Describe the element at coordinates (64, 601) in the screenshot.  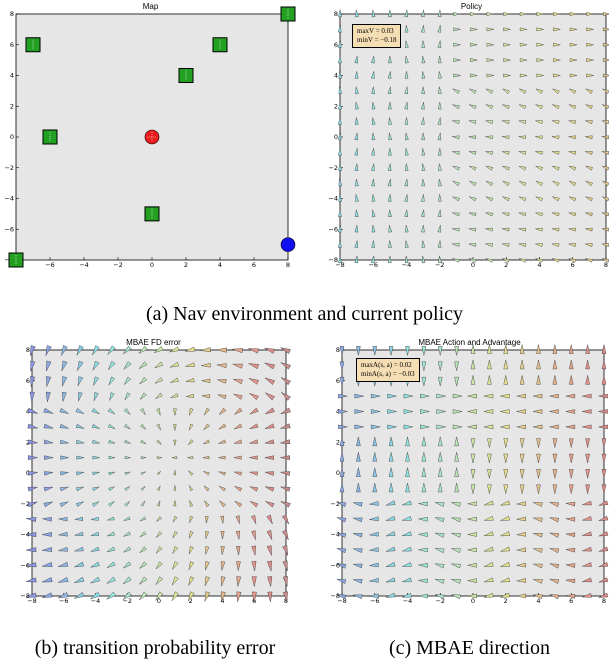
I see `fd-error-xtick-label: −6` at that location.